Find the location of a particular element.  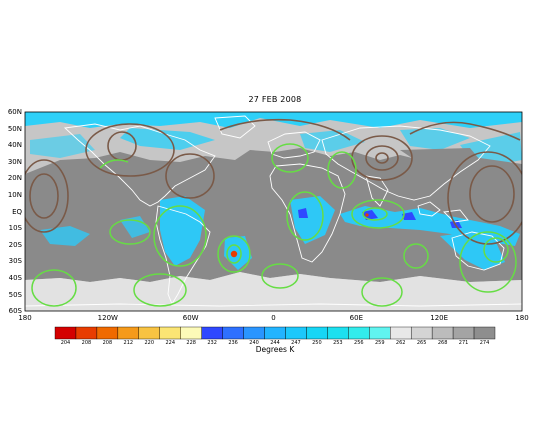

colorbar-value-label: 253 is located at coordinates (338, 343).